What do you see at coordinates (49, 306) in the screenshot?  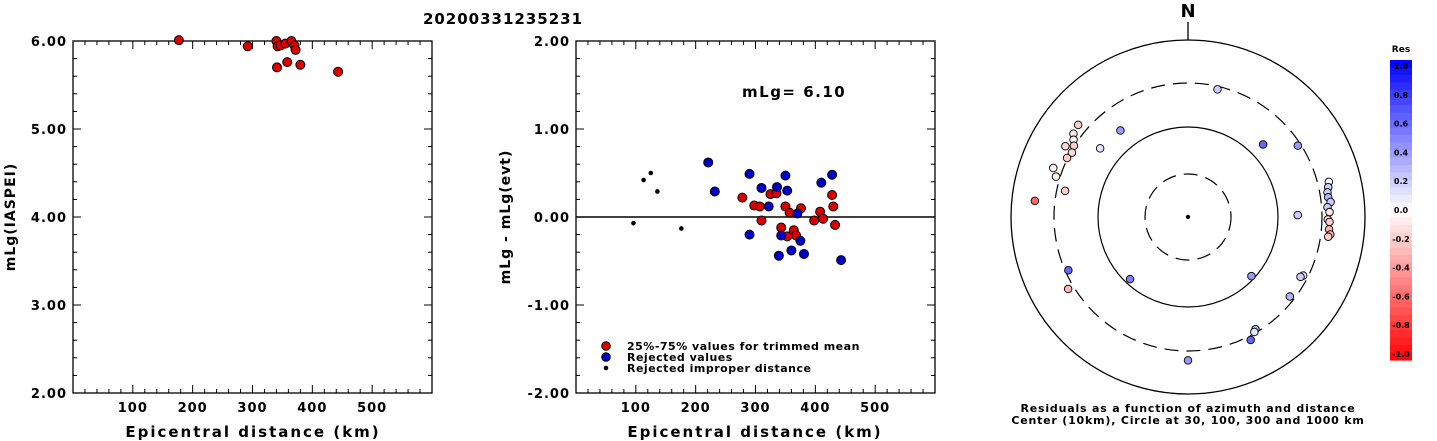 I see `left-y-tick-label: 3.00` at bounding box center [49, 306].